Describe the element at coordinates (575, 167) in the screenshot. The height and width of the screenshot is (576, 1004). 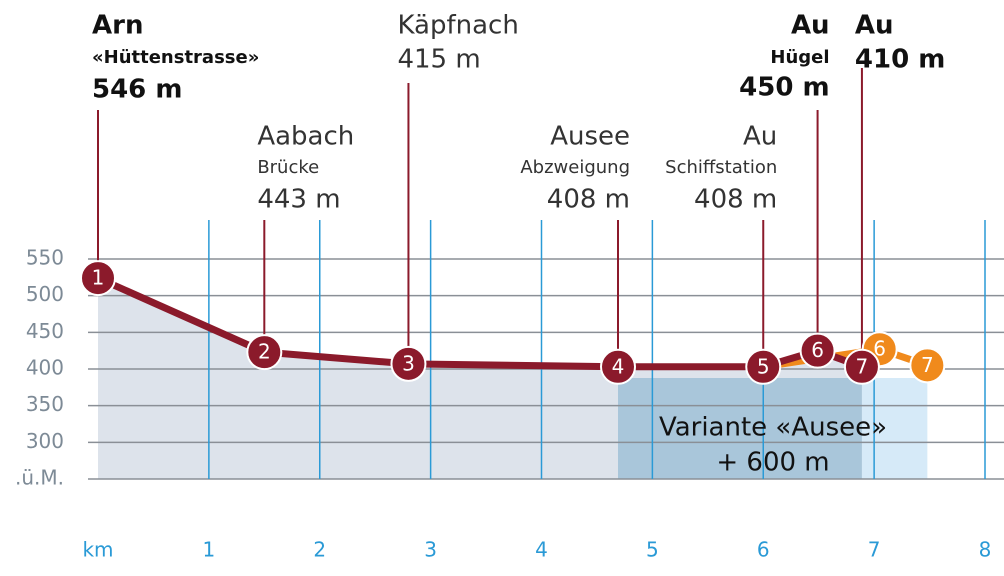
I see `station-sub: Abzweigung` at that location.